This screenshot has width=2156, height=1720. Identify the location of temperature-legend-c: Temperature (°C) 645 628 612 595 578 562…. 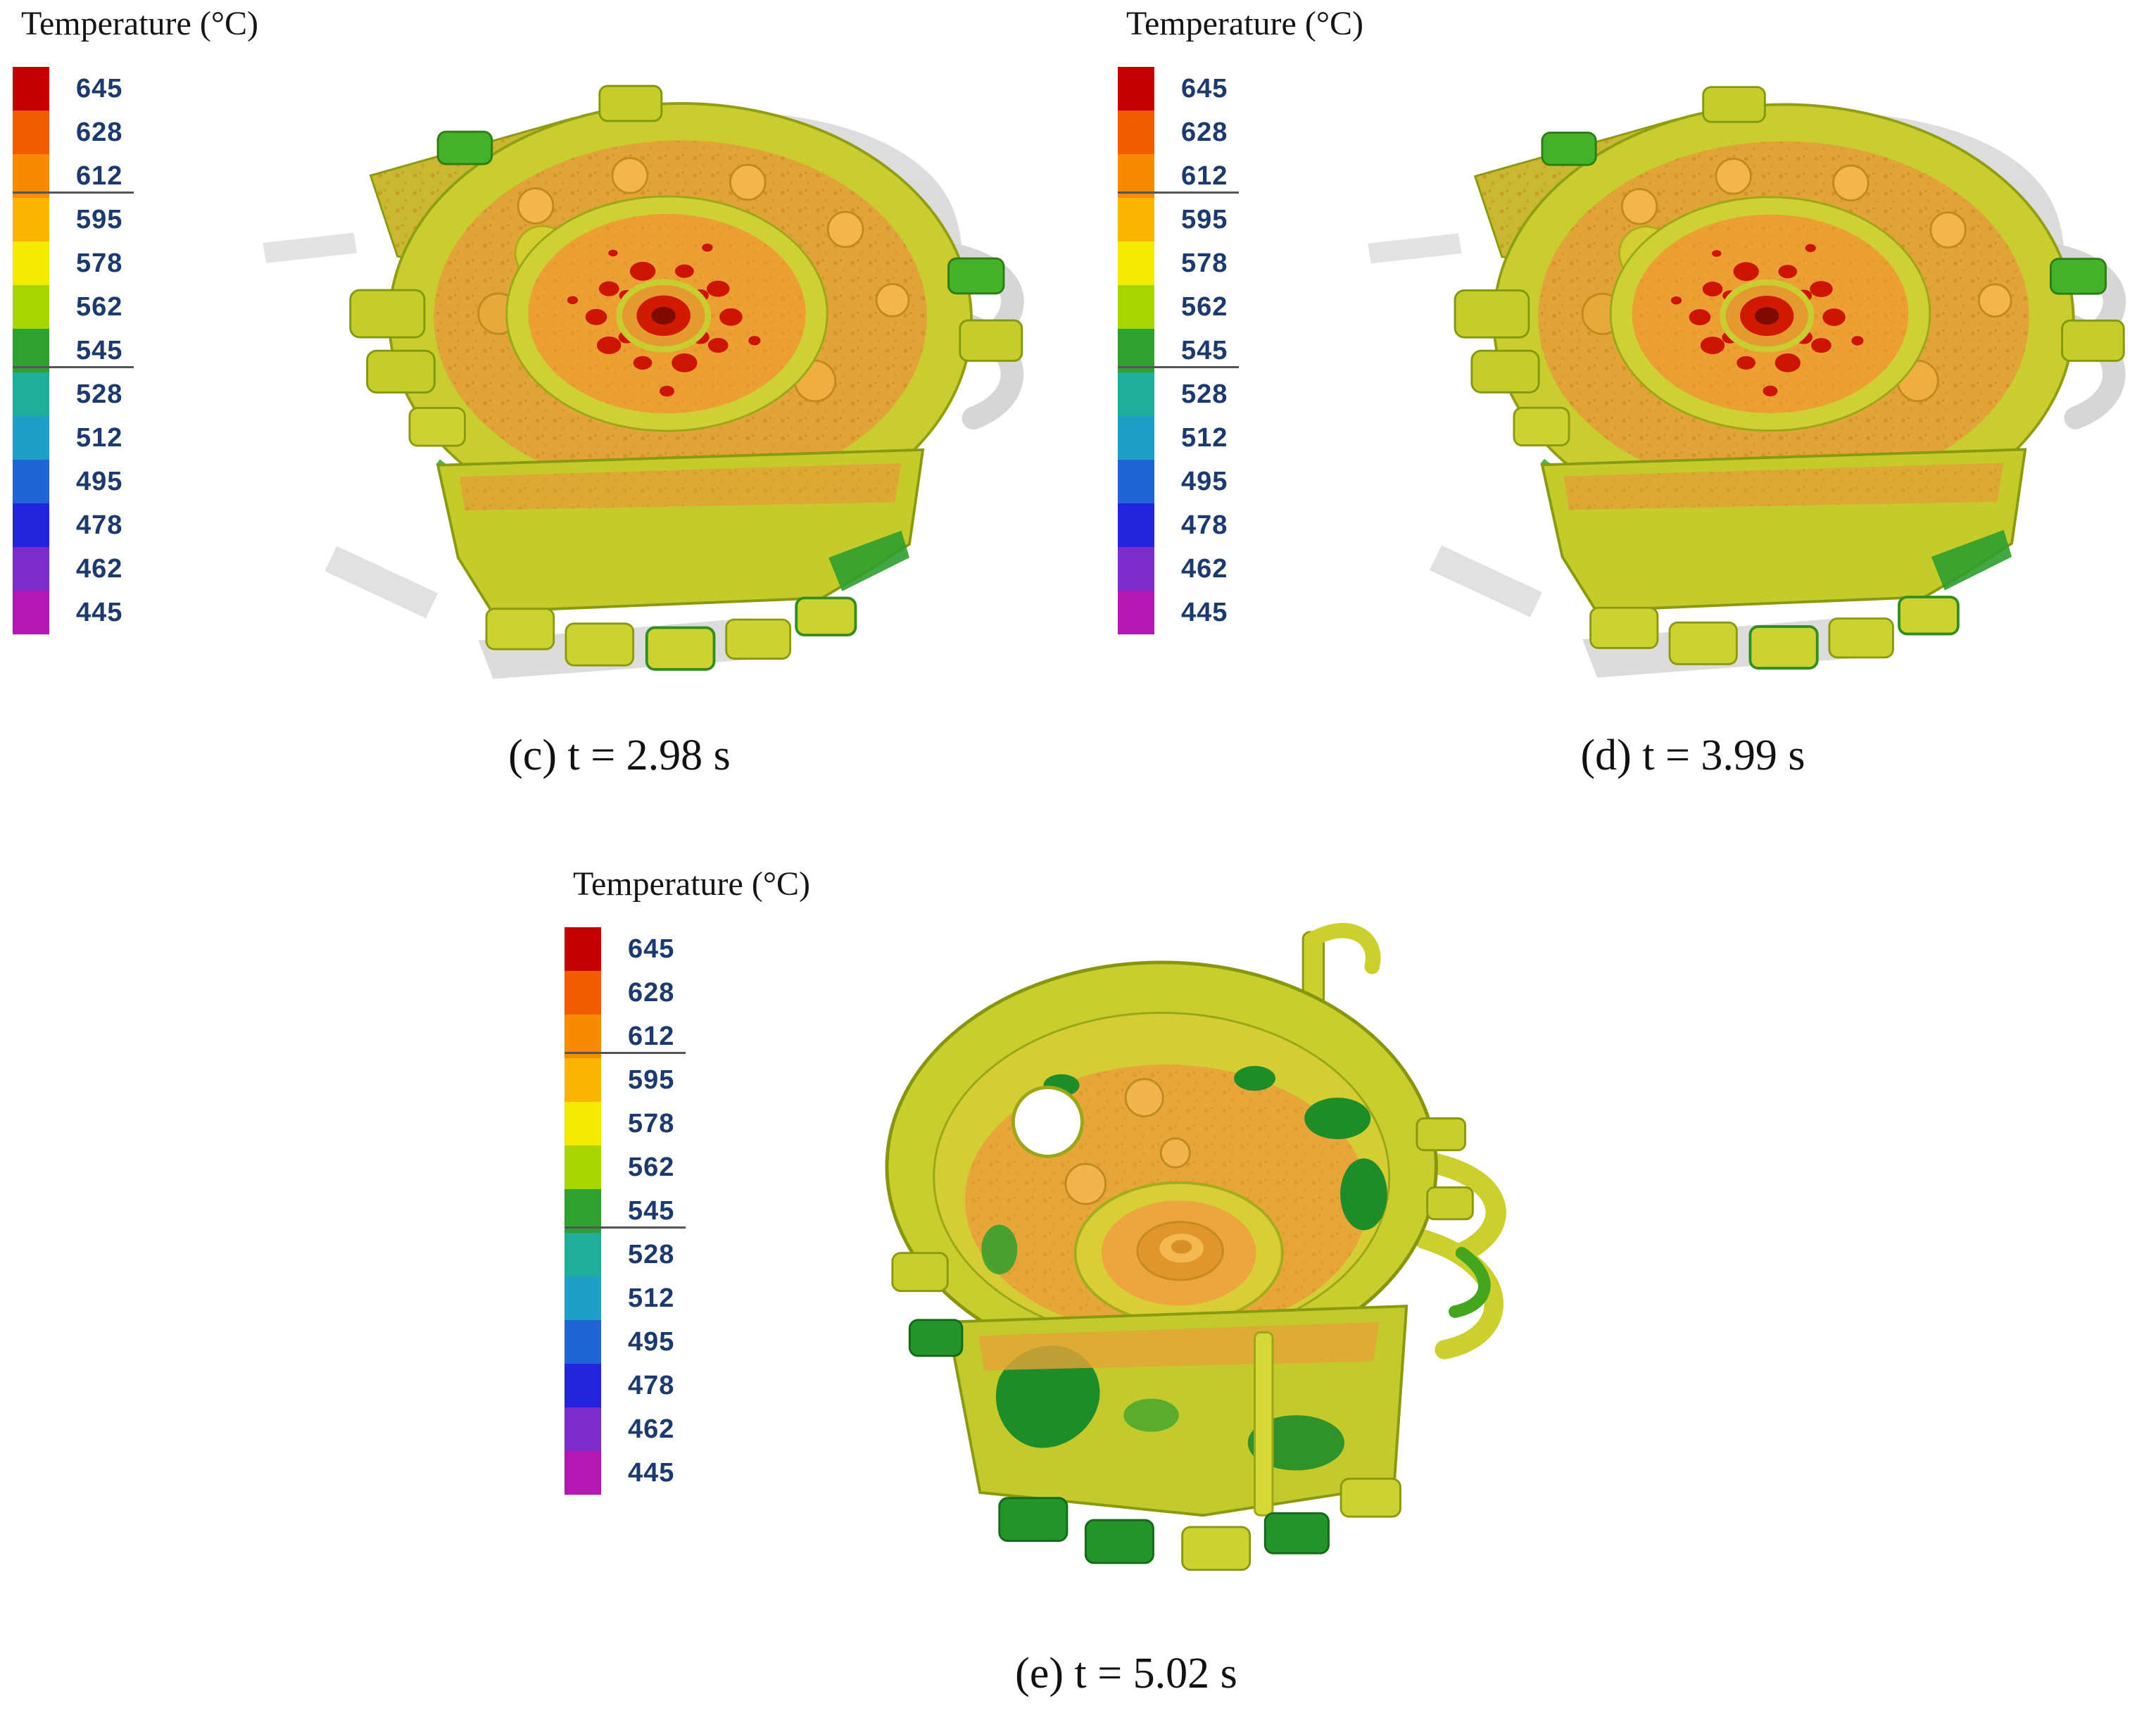
(135, 319).